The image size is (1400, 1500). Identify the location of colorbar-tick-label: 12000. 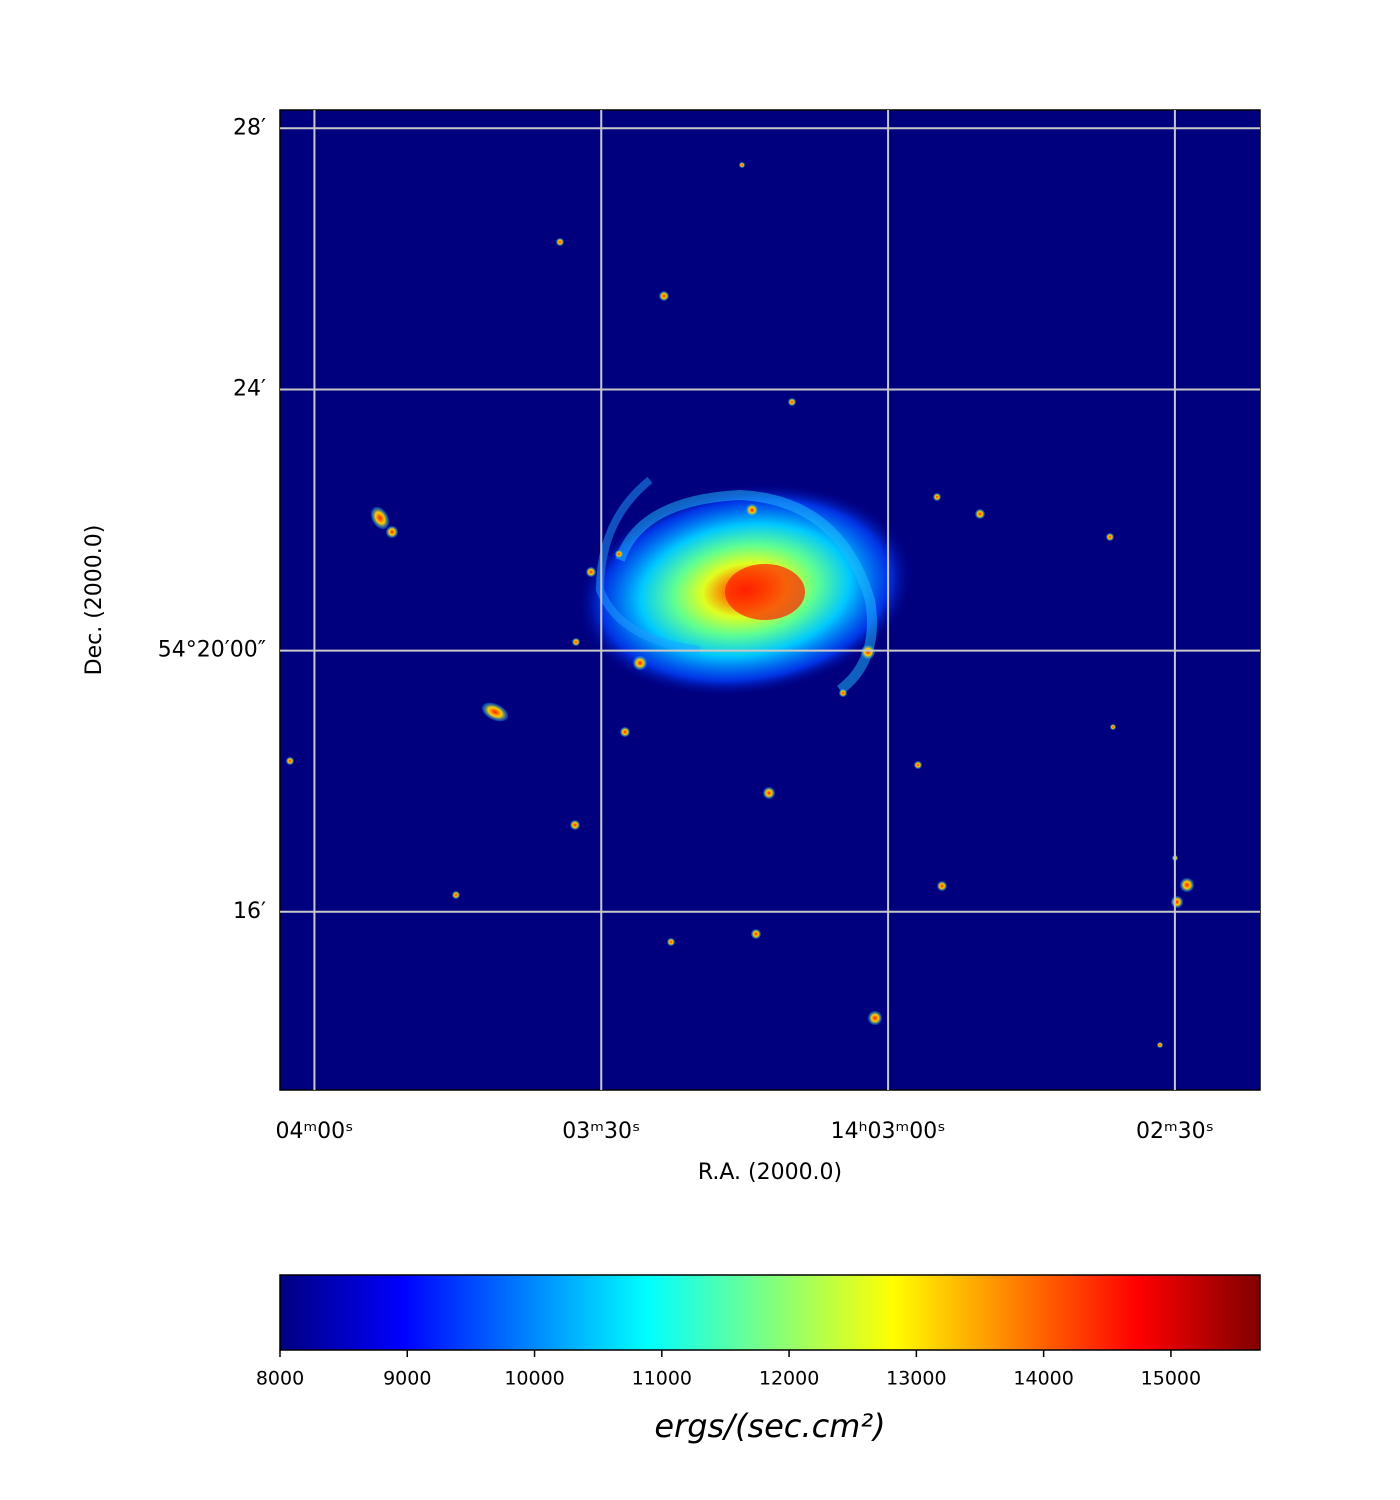
(789, 1379).